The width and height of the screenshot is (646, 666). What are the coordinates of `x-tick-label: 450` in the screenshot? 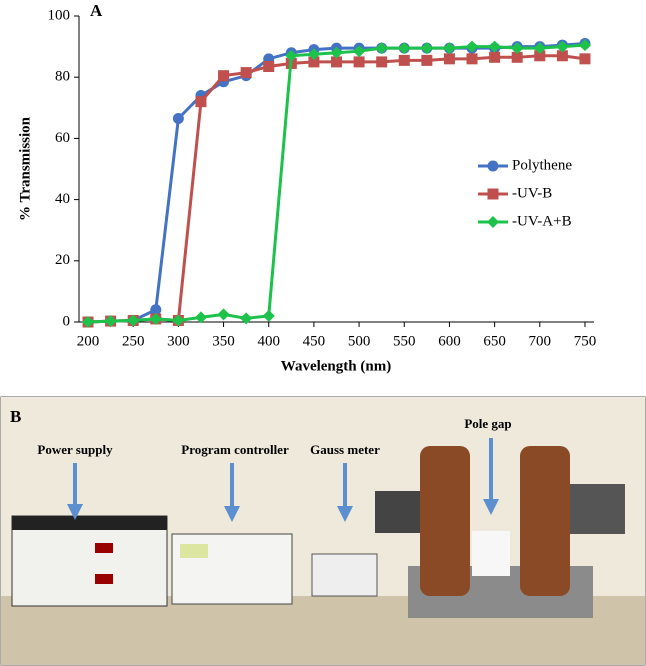 It's located at (314, 341).